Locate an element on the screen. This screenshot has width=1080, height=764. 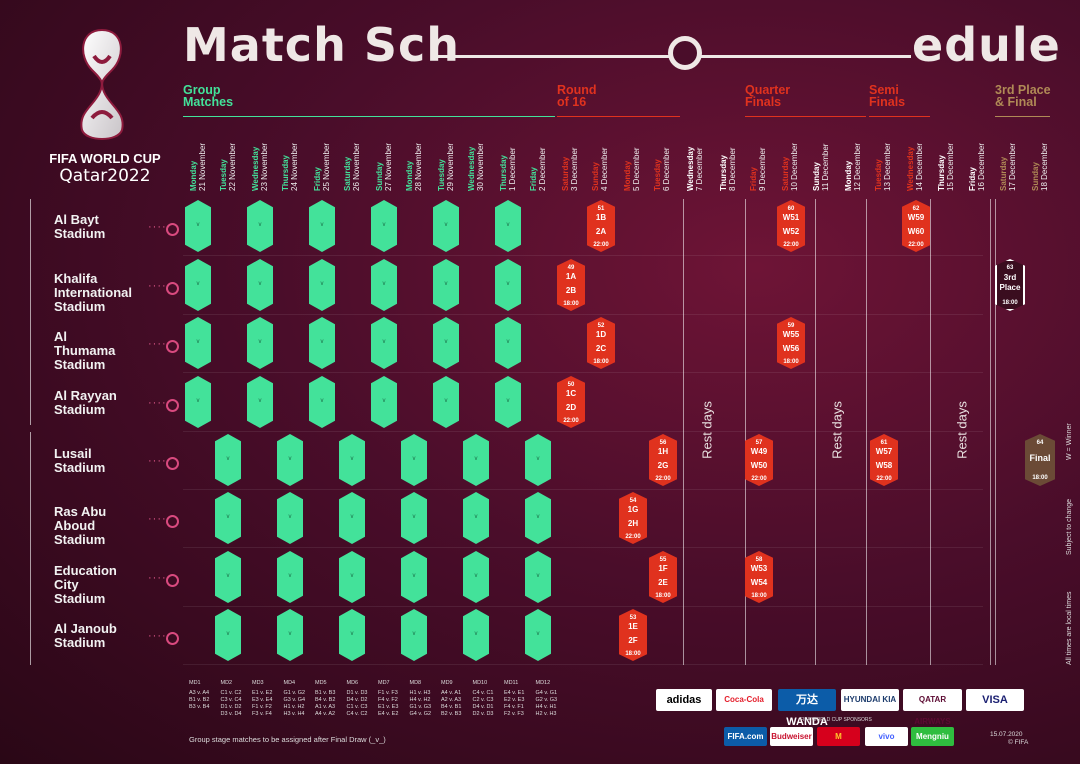
day-header: Thursday 15 December is located at coordinates (946, 156).